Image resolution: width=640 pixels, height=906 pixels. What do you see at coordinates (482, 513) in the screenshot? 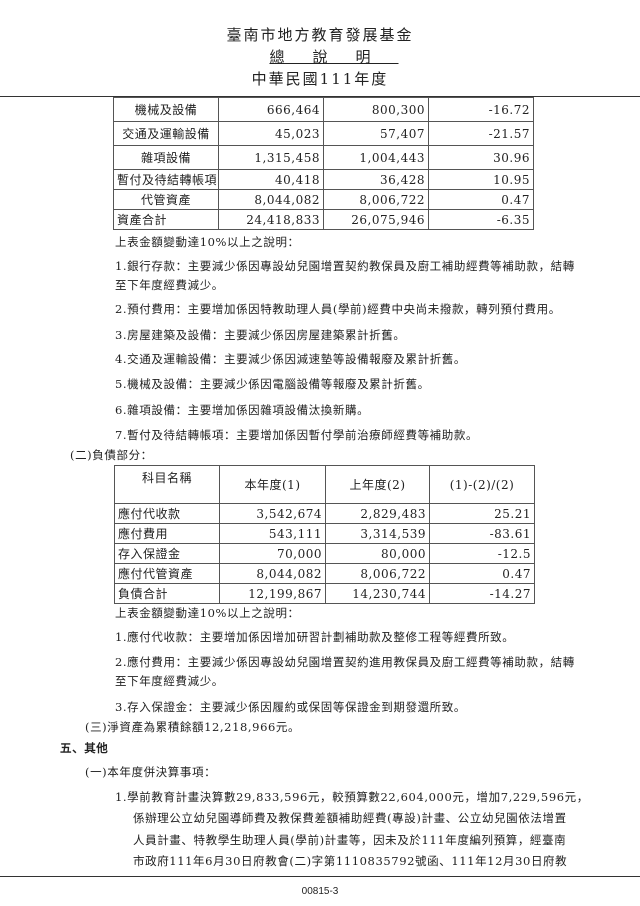
I see `change-percent: 25.21` at bounding box center [482, 513].